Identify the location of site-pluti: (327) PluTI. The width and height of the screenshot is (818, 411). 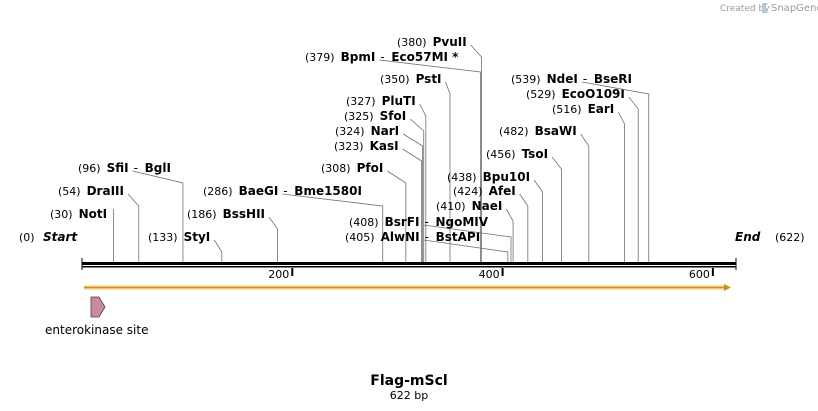
(386, 178).